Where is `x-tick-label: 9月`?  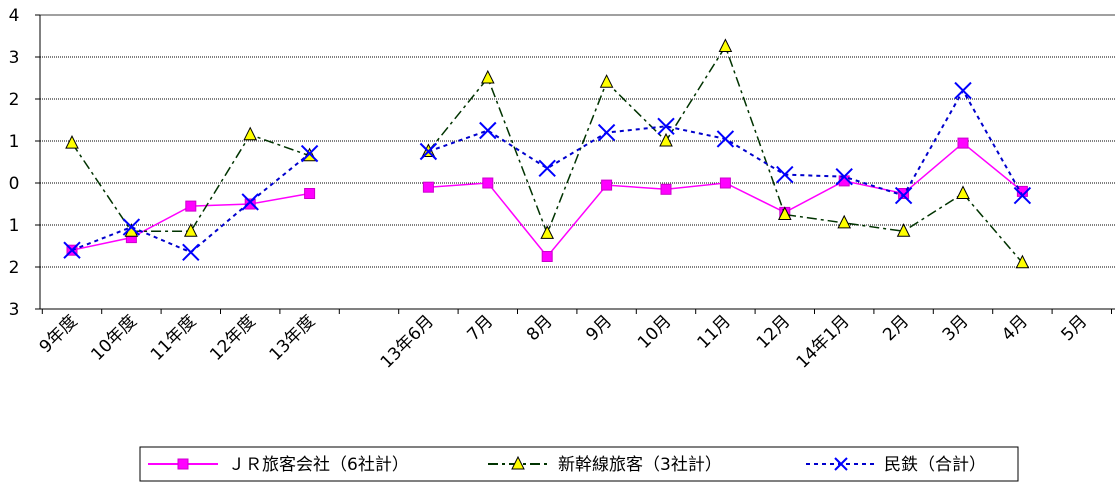
x-tick-label: 9月 is located at coordinates (599, 328).